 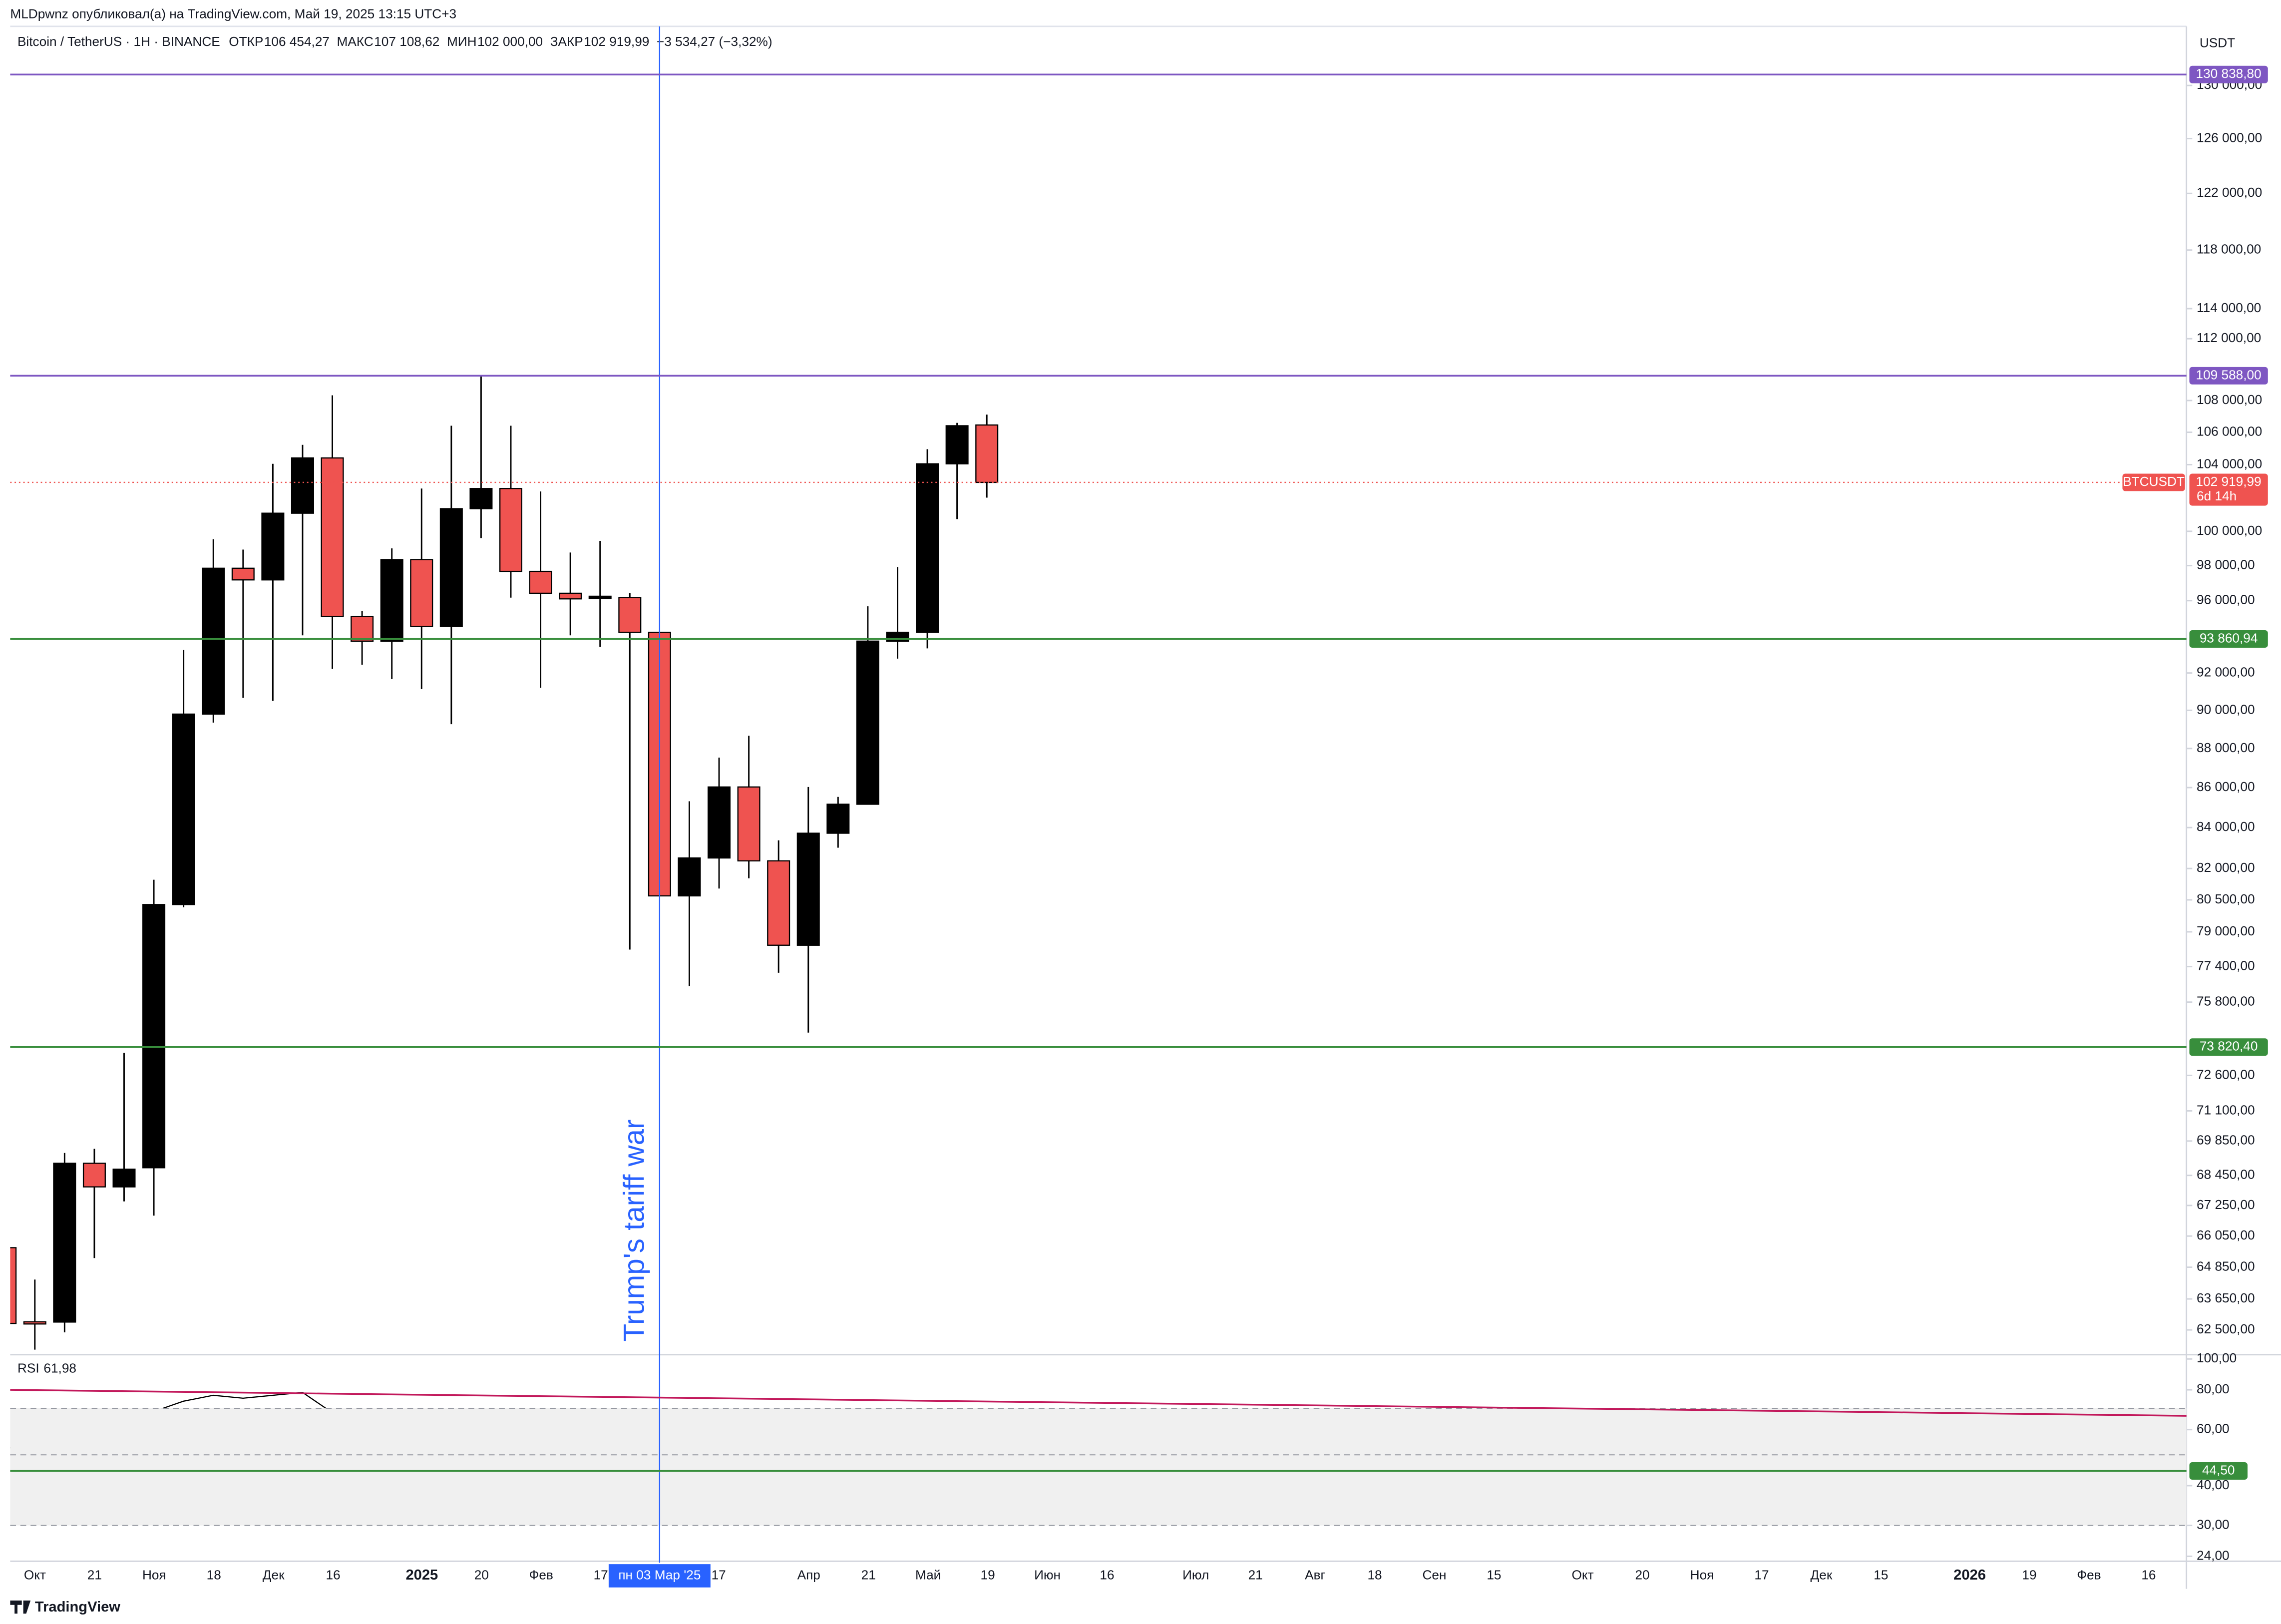 I want to click on y-tick-label: 72 600,00, so click(x=2226, y=1075).